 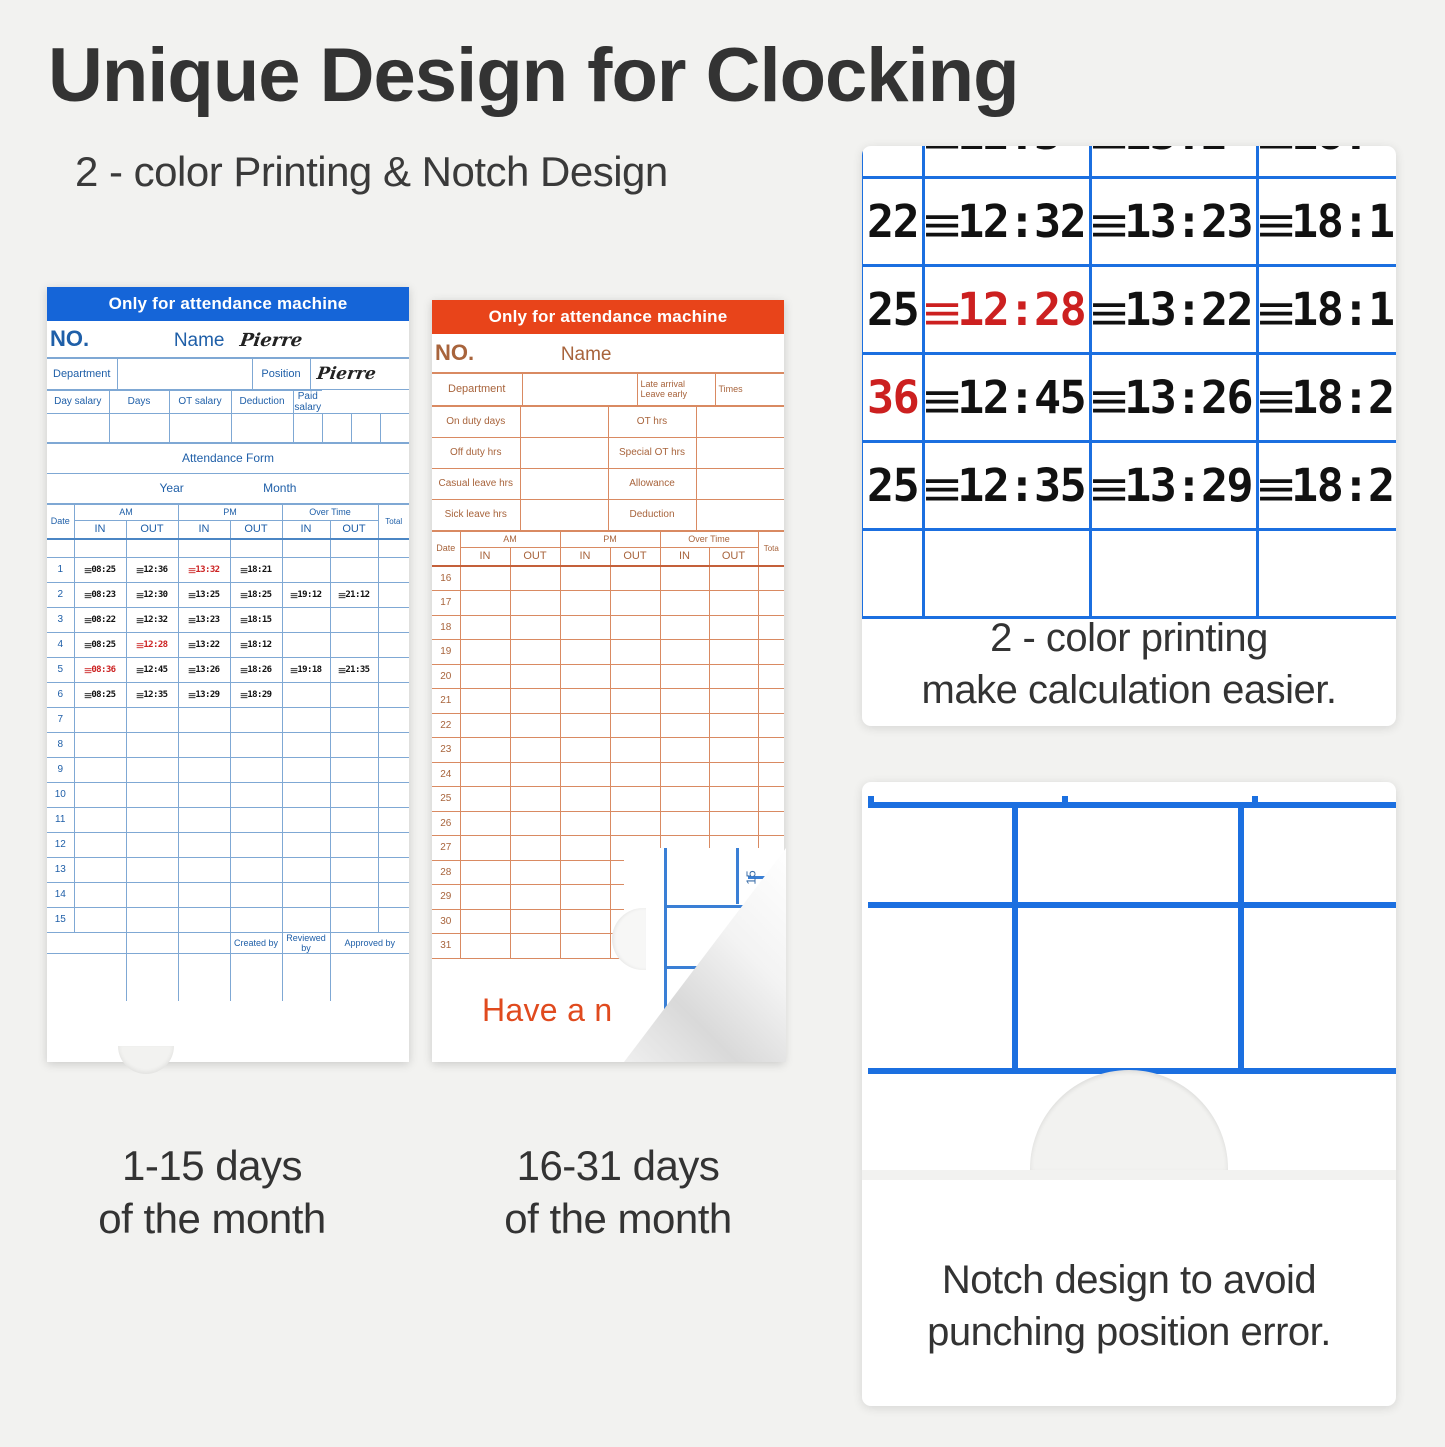 I want to click on time-cell: ☰08:25, so click(x=100, y=644).